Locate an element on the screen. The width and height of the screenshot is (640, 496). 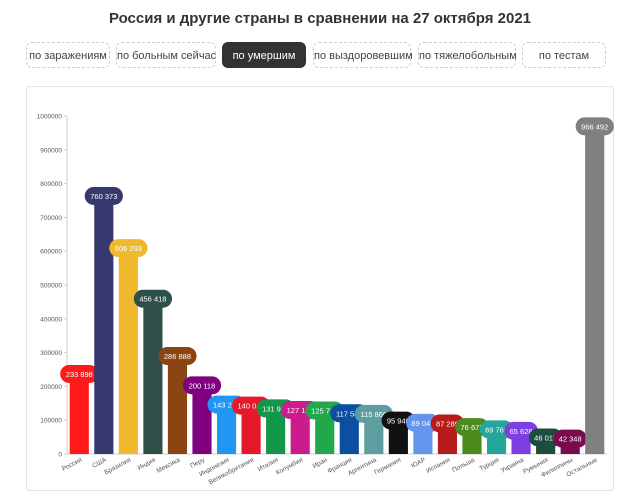
y-tick-label: 700000 is located at coordinates (51, 218).